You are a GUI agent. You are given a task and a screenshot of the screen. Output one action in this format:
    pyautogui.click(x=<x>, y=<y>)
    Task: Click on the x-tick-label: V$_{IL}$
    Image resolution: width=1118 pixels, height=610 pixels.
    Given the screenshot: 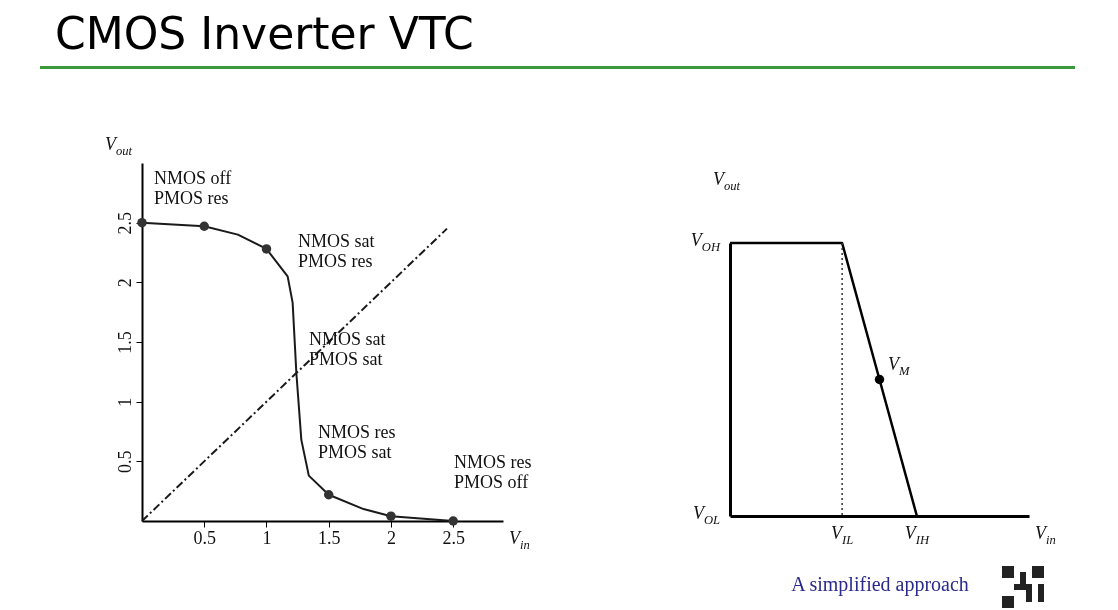 What is the action you would take?
    pyautogui.click(x=842, y=535)
    